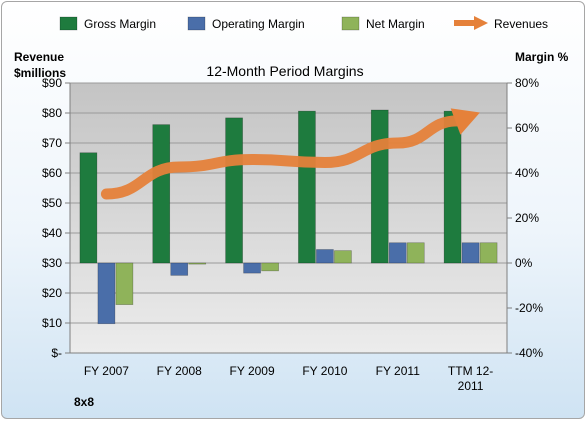  Describe the element at coordinates (106, 371) in the screenshot. I see `x-tick-label: FY 2007` at that location.